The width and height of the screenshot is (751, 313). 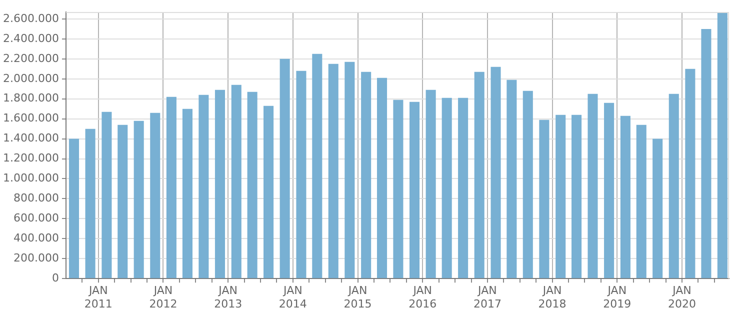 What do you see at coordinates (31, 98) in the screenshot?
I see `y-tick-label: 1.800.000` at bounding box center [31, 98].